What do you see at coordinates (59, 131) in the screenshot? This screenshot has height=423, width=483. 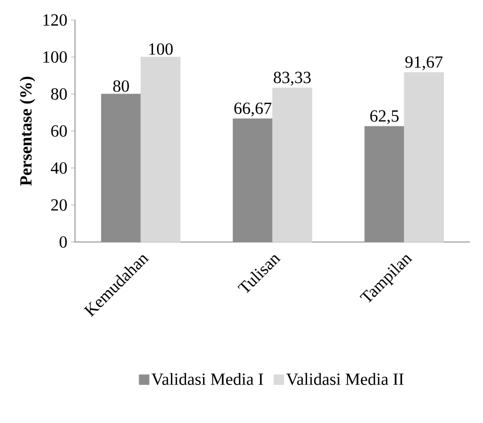 I see `y-tick-label: 60` at bounding box center [59, 131].